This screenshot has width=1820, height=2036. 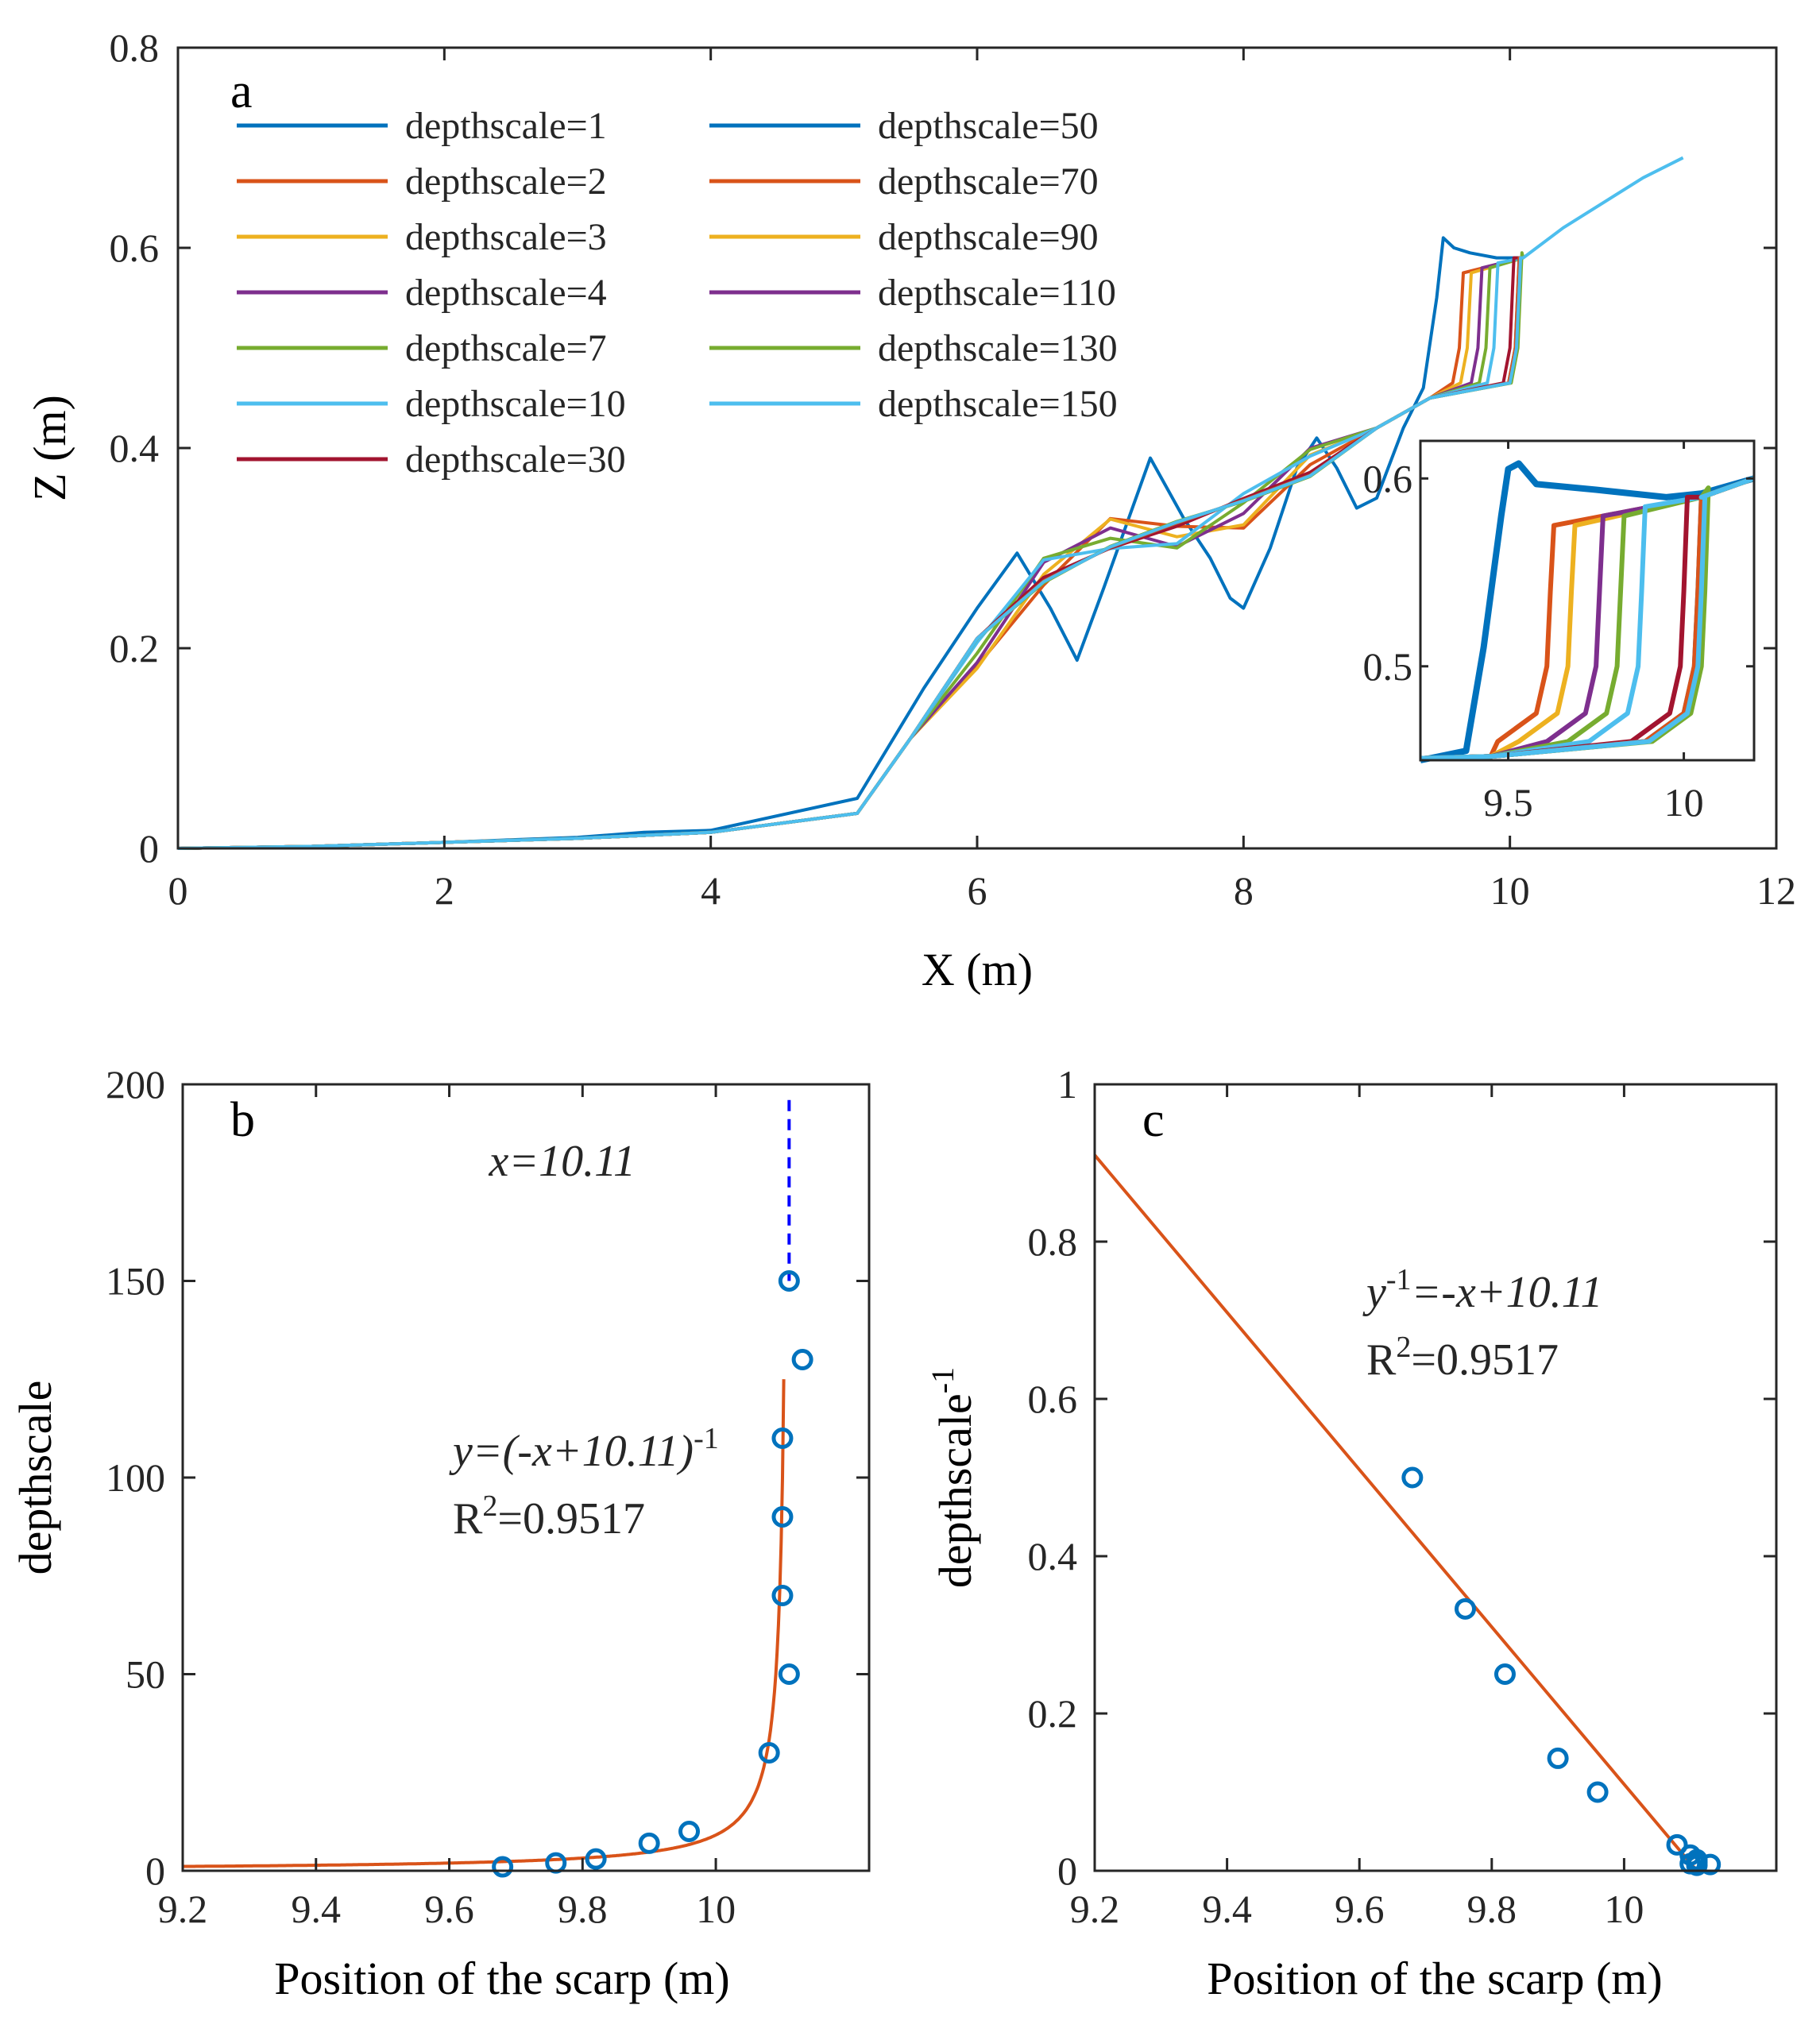 I want to click on x-tick-label: 0, so click(x=178, y=891).